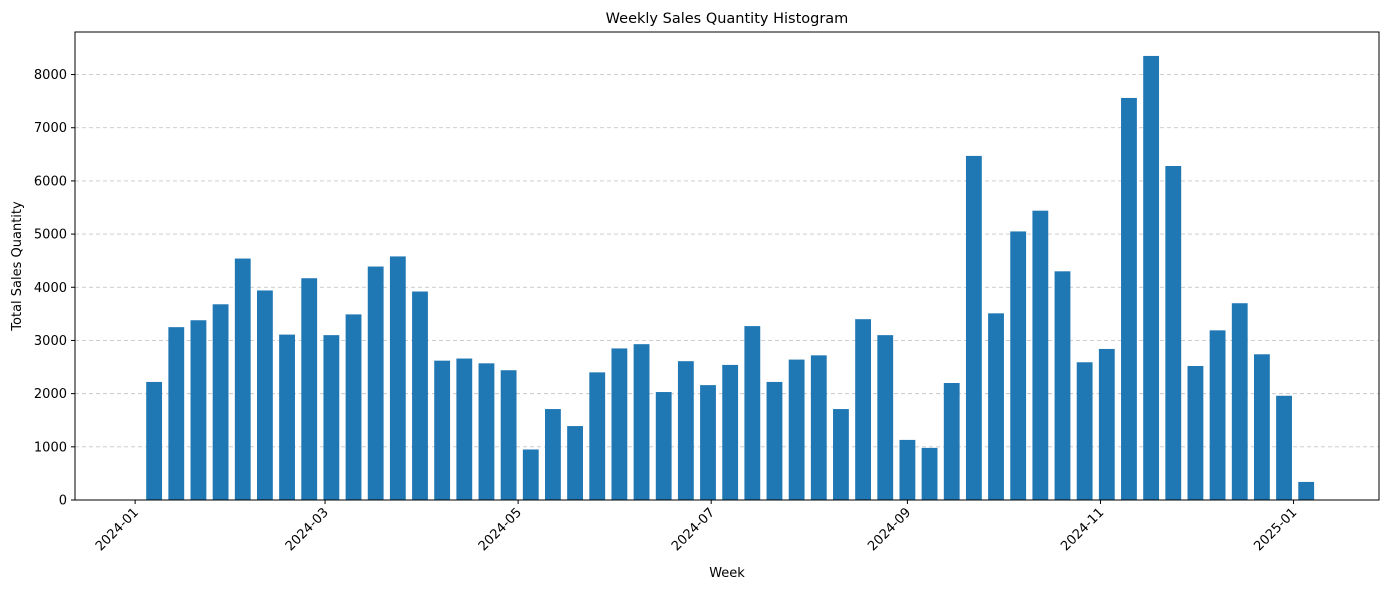  I want to click on y-tick-label: 8000, so click(50, 75).